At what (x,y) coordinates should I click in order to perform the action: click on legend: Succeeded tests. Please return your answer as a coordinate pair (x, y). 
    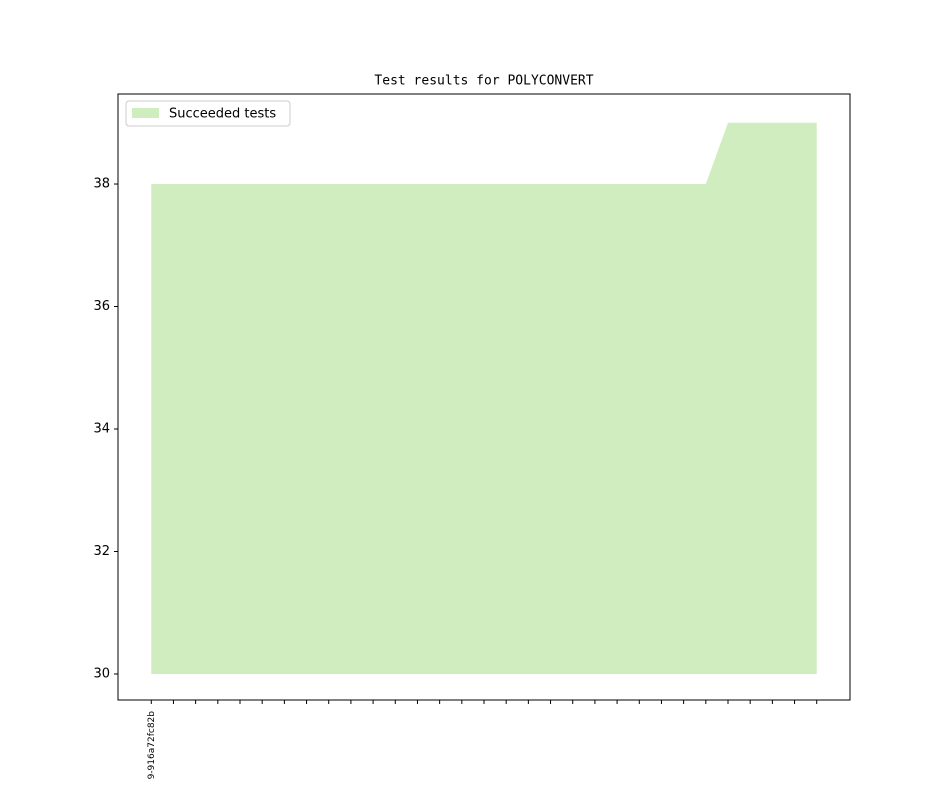
    Looking at the image, I should click on (208, 113).